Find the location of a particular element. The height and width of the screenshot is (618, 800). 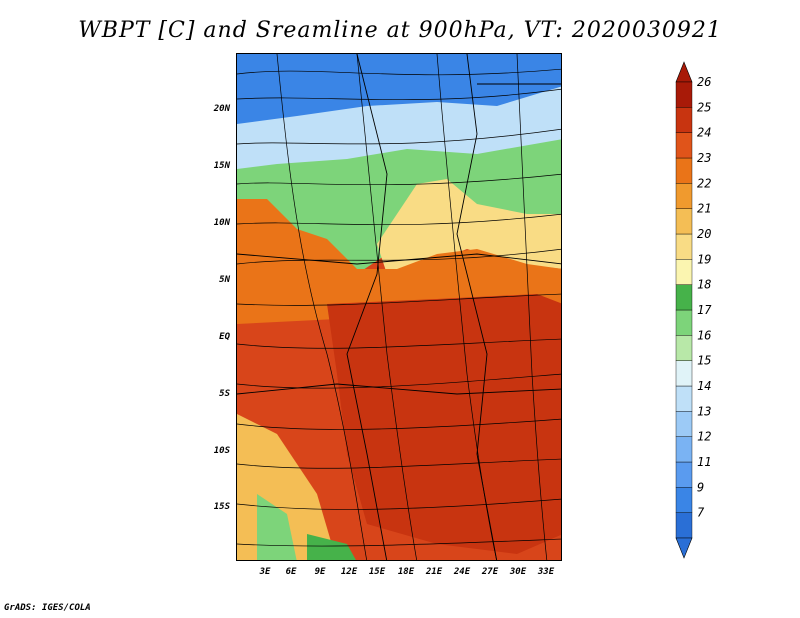

colorbar: 7 9 11 12 13 14 15 16 17 18 19 20 21 22 23 24 25 26 is located at coordinates (693, 310).